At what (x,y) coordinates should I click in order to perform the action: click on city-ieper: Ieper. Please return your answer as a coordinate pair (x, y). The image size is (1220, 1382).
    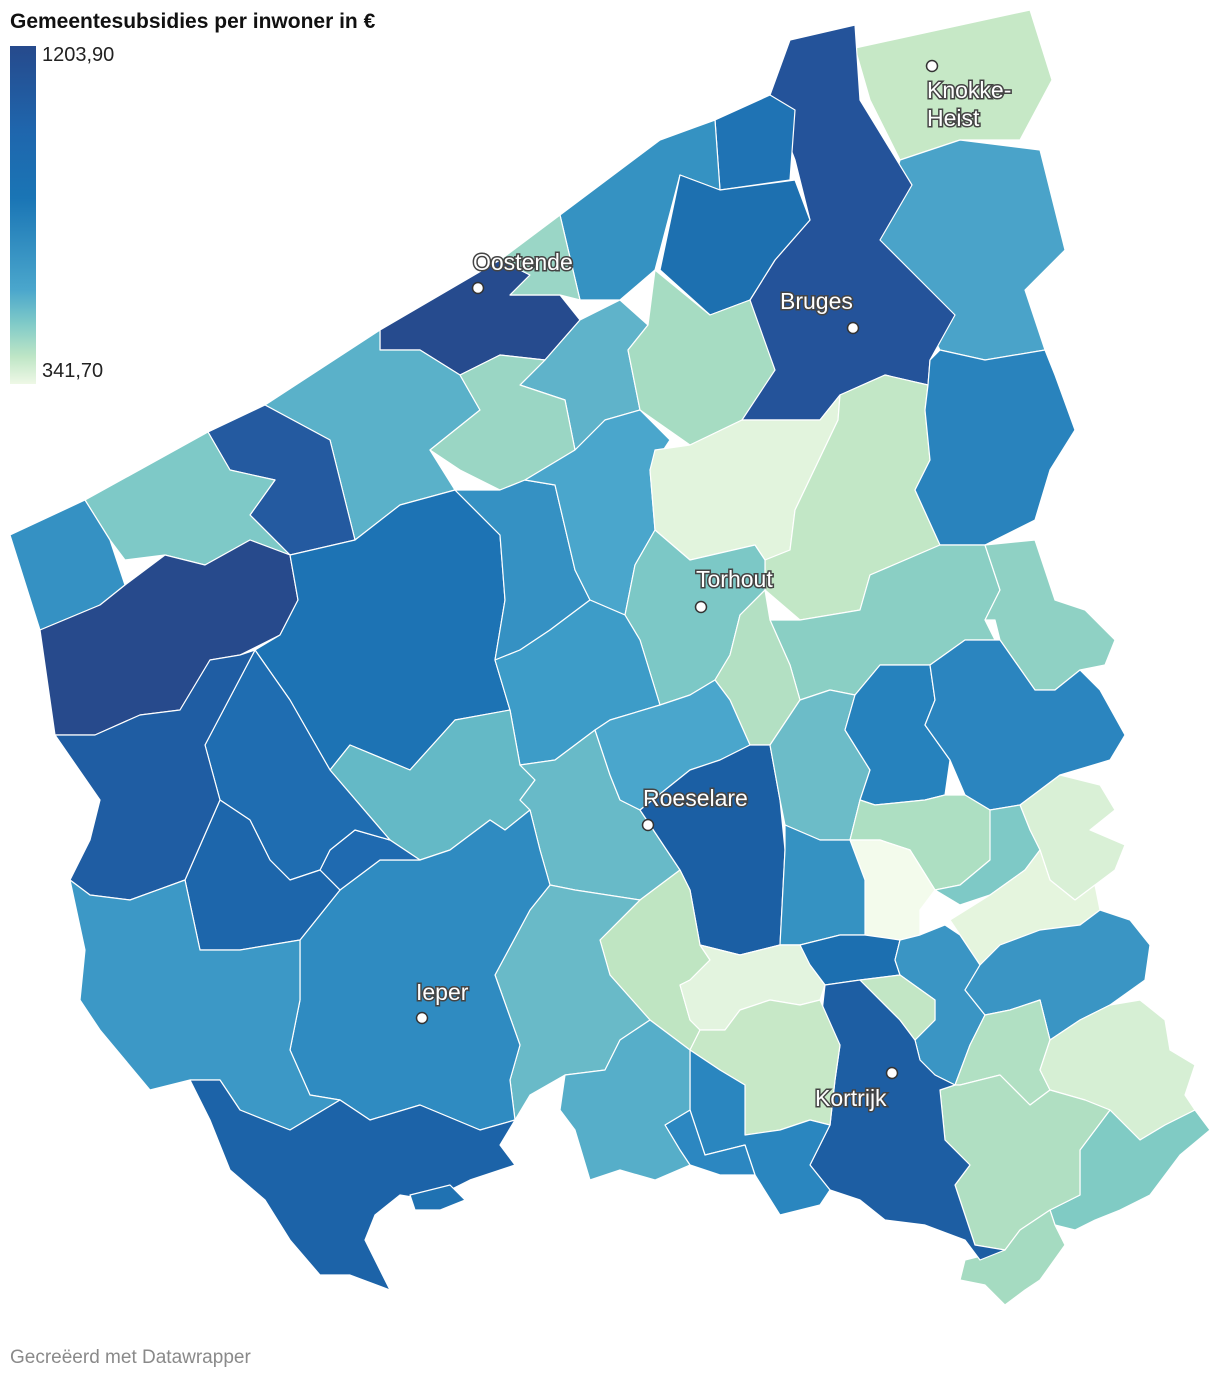
    Looking at the image, I should click on (442, 1001).